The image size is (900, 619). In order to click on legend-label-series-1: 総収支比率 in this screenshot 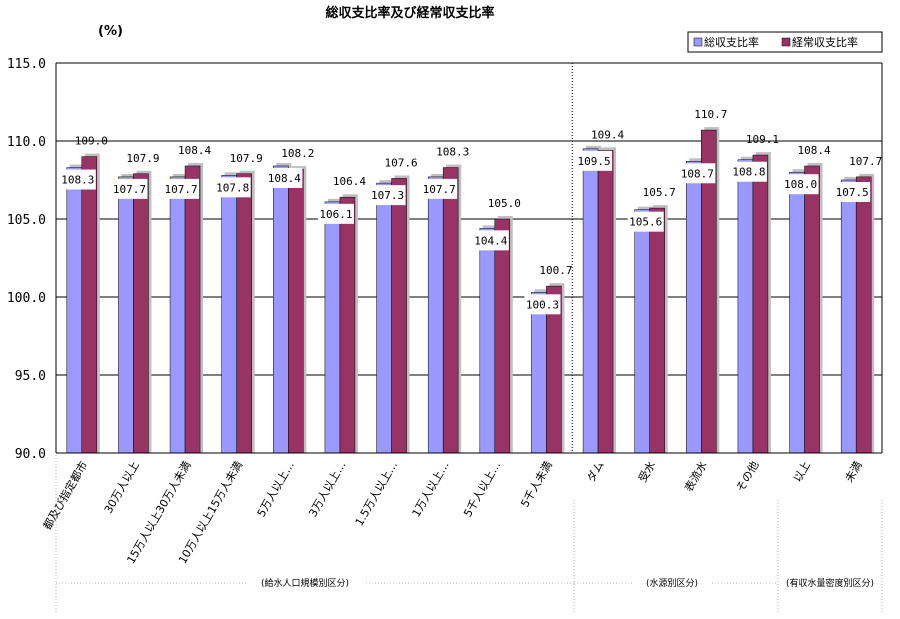, I will do `click(731, 42)`.